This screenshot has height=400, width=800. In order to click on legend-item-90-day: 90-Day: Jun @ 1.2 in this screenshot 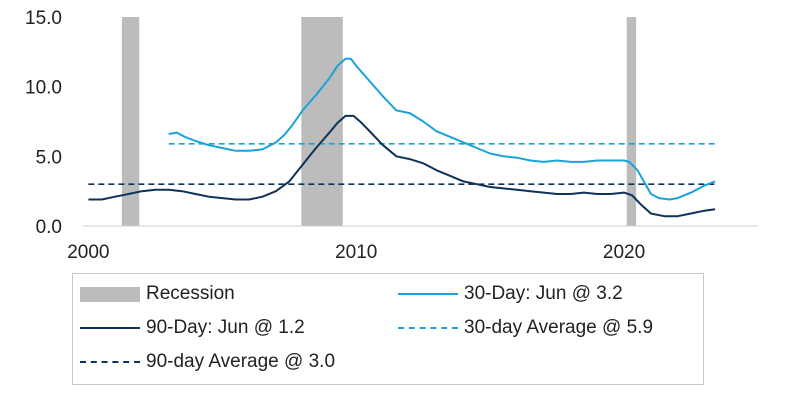, I will do `click(192, 328)`.